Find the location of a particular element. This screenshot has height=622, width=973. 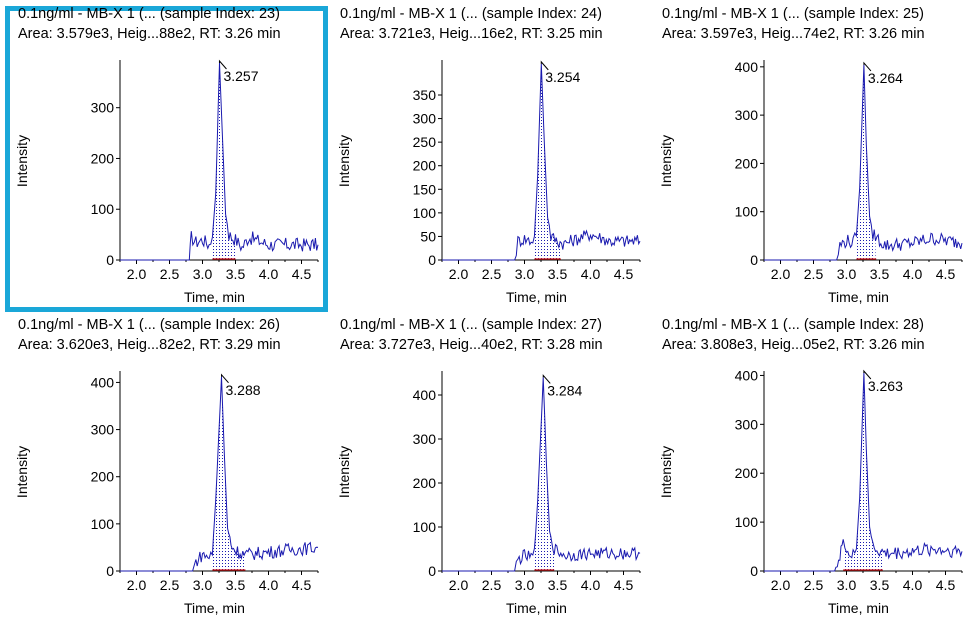

apex-label: 3.288 is located at coordinates (243, 390).